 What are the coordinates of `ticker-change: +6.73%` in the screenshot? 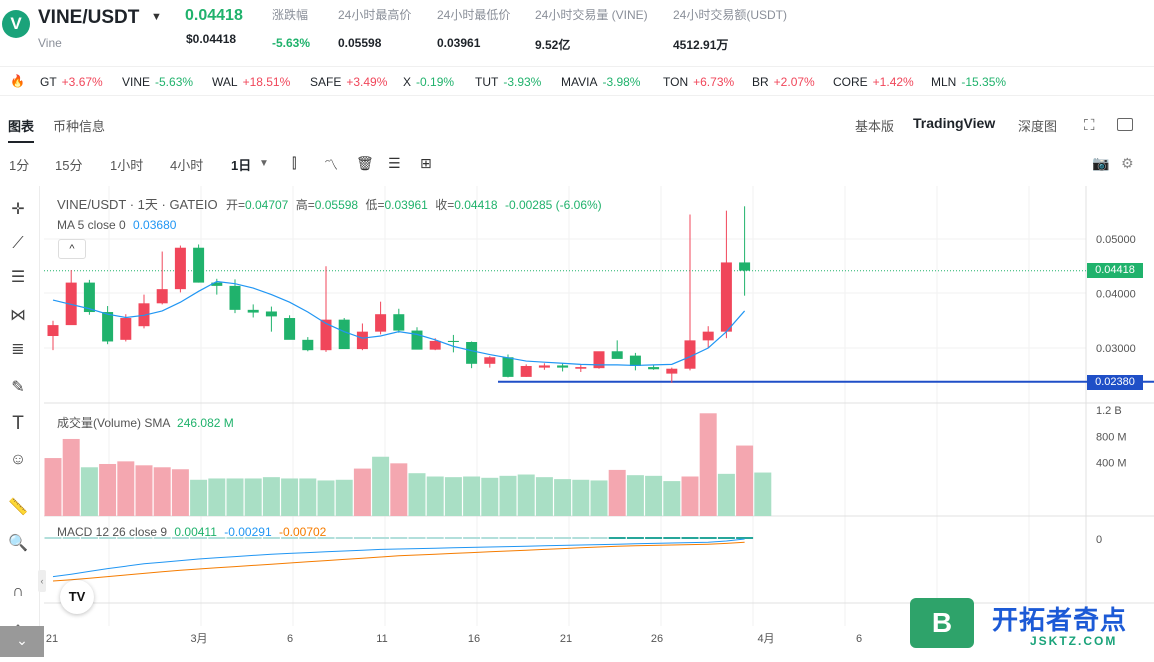 It's located at (714, 82).